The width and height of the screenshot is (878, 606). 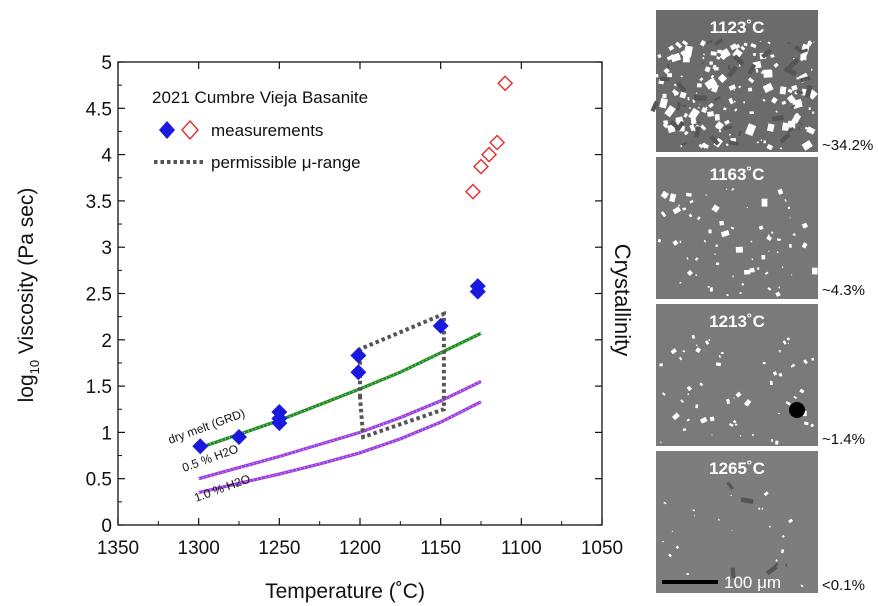 What do you see at coordinates (106, 63) in the screenshot?
I see `y-tick-label: 5` at bounding box center [106, 63].